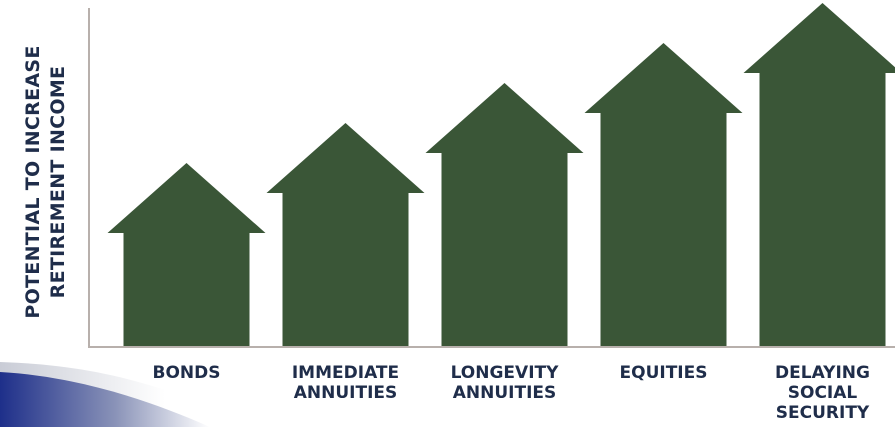  I want to click on category-label-3-line-2: ANNUITIES, so click(504, 393).